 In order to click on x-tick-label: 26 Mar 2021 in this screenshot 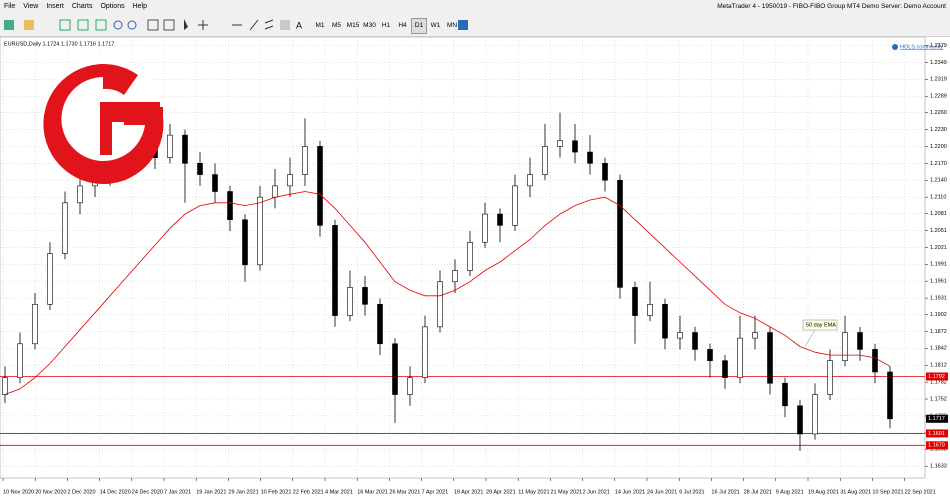, I will do `click(404, 492)`.